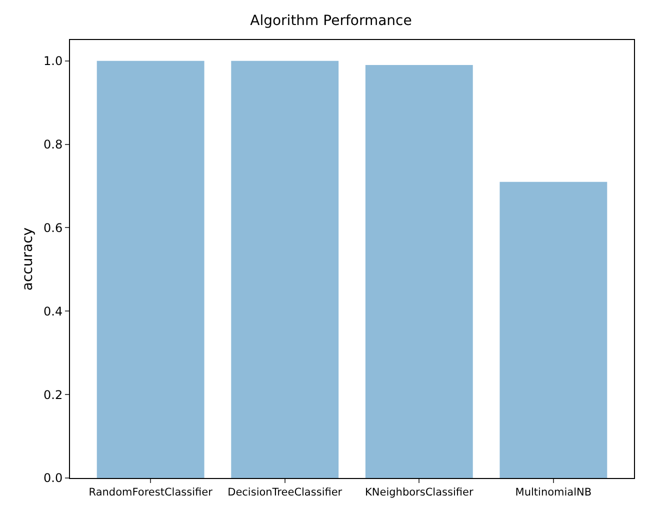 Image resolution: width=662 pixels, height=513 pixels. What do you see at coordinates (285, 492) in the screenshot?
I see `x-tick-label: DecisionTreeClassifier` at bounding box center [285, 492].